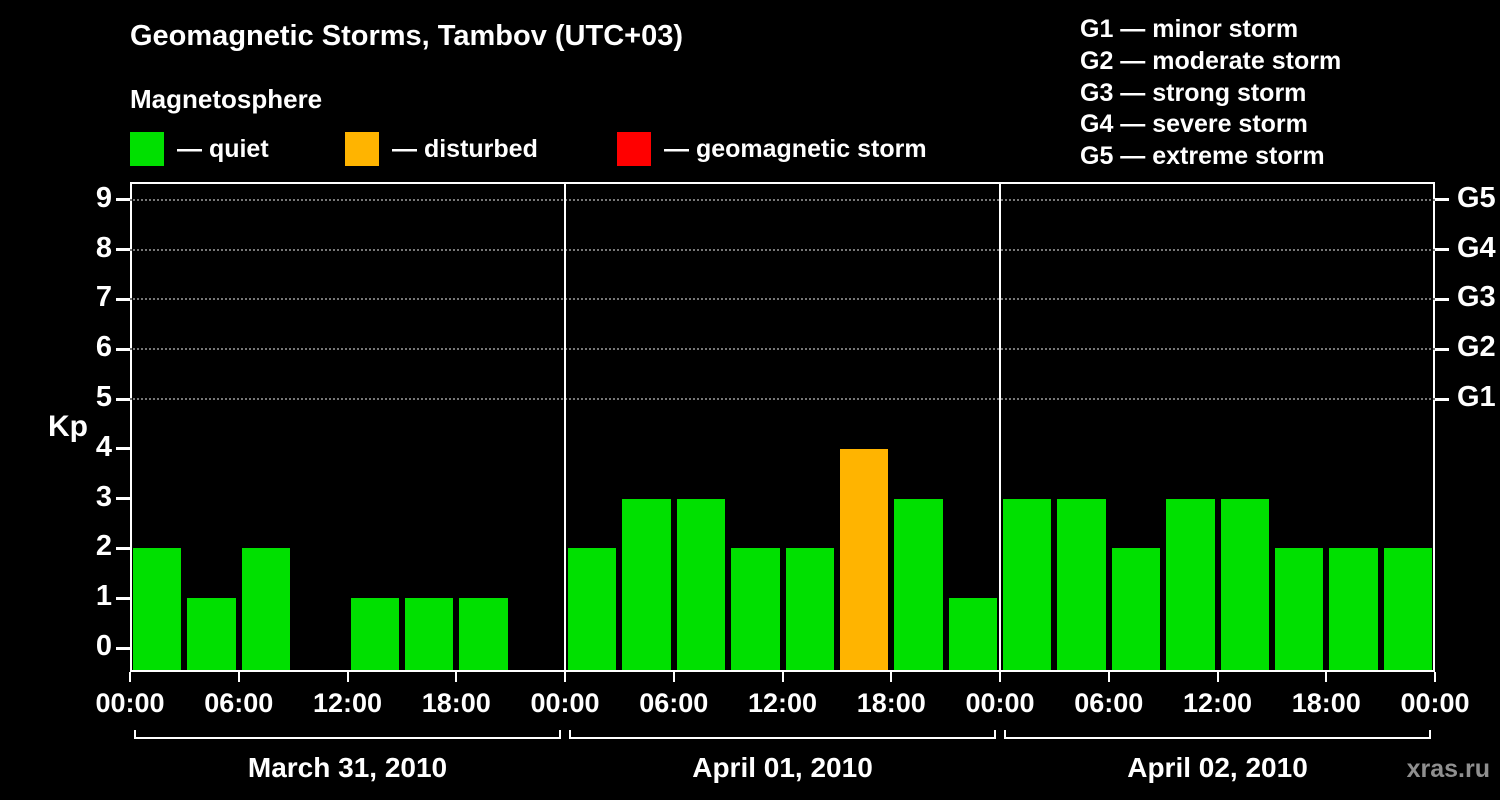 This screenshot has height=800, width=1500. What do you see at coordinates (1476, 397) in the screenshot?
I see `g-scale-label: G1` at bounding box center [1476, 397].